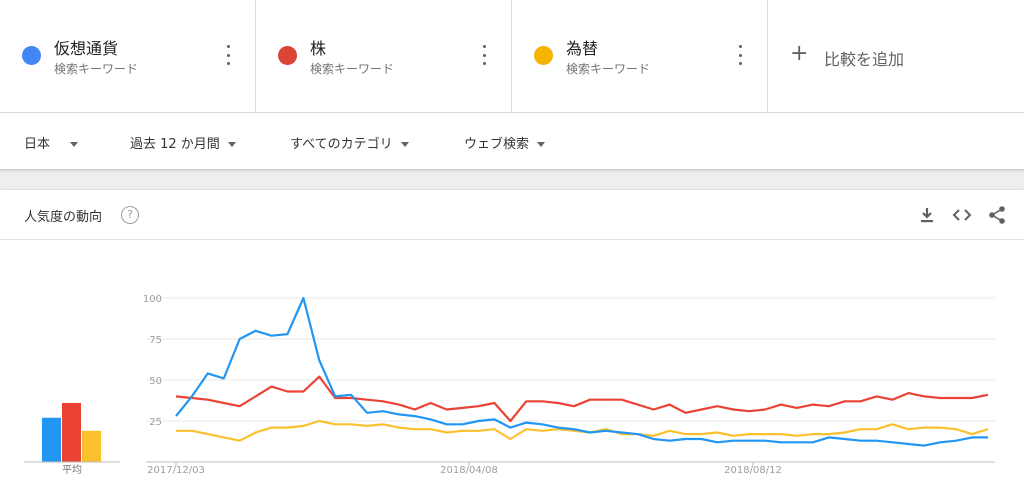 The height and width of the screenshot is (484, 1024). Describe the element at coordinates (962, 215) in the screenshot. I see `embed-icon` at that location.